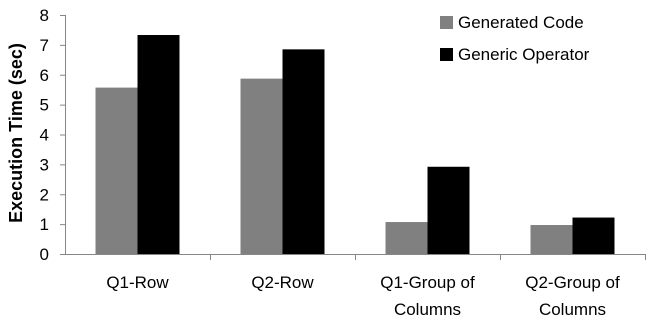 The width and height of the screenshot is (652, 322). What do you see at coordinates (572, 296) in the screenshot?
I see `x-tick-label: Q2-Group of Columns` at bounding box center [572, 296].